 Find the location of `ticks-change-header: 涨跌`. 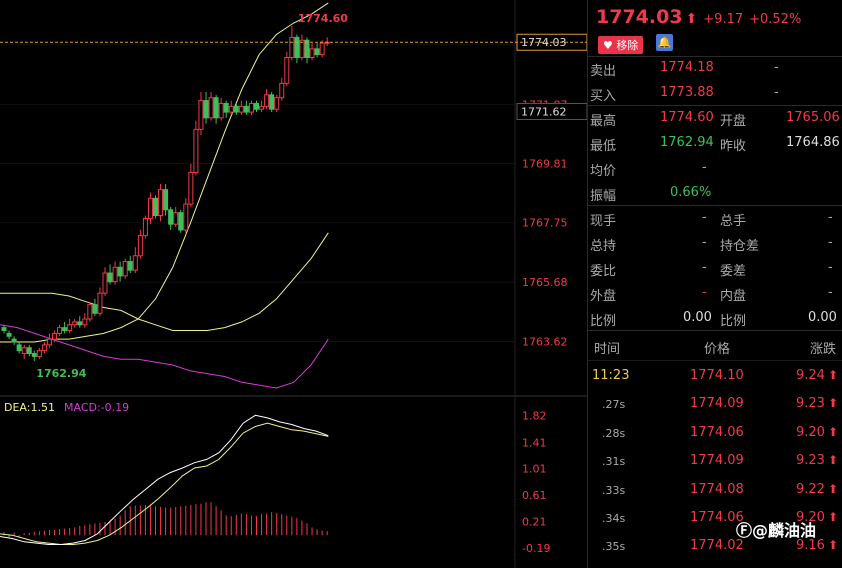

ticks-change-header: 涨跌 is located at coordinates (823, 349).